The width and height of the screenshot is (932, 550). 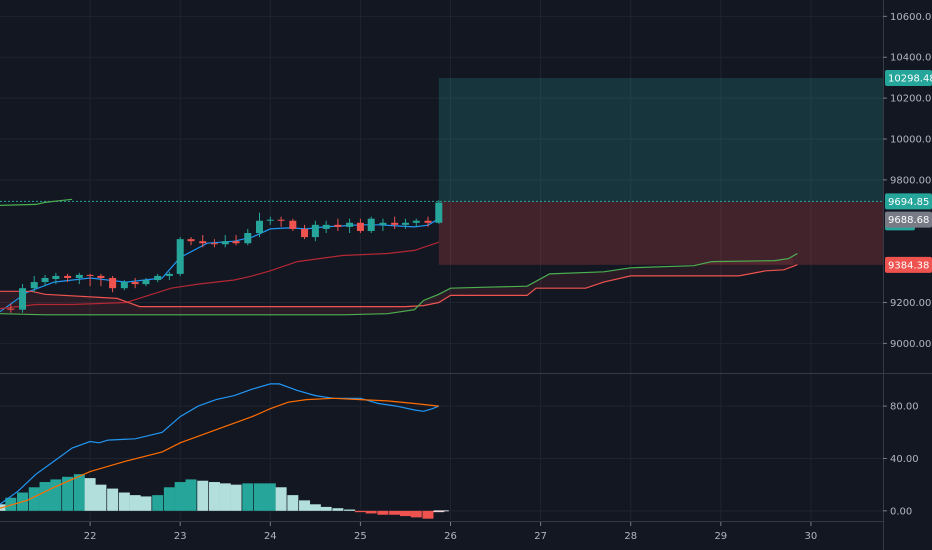 What do you see at coordinates (910, 180) in the screenshot?
I see `y-tick-label: 9800.00` at bounding box center [910, 180].